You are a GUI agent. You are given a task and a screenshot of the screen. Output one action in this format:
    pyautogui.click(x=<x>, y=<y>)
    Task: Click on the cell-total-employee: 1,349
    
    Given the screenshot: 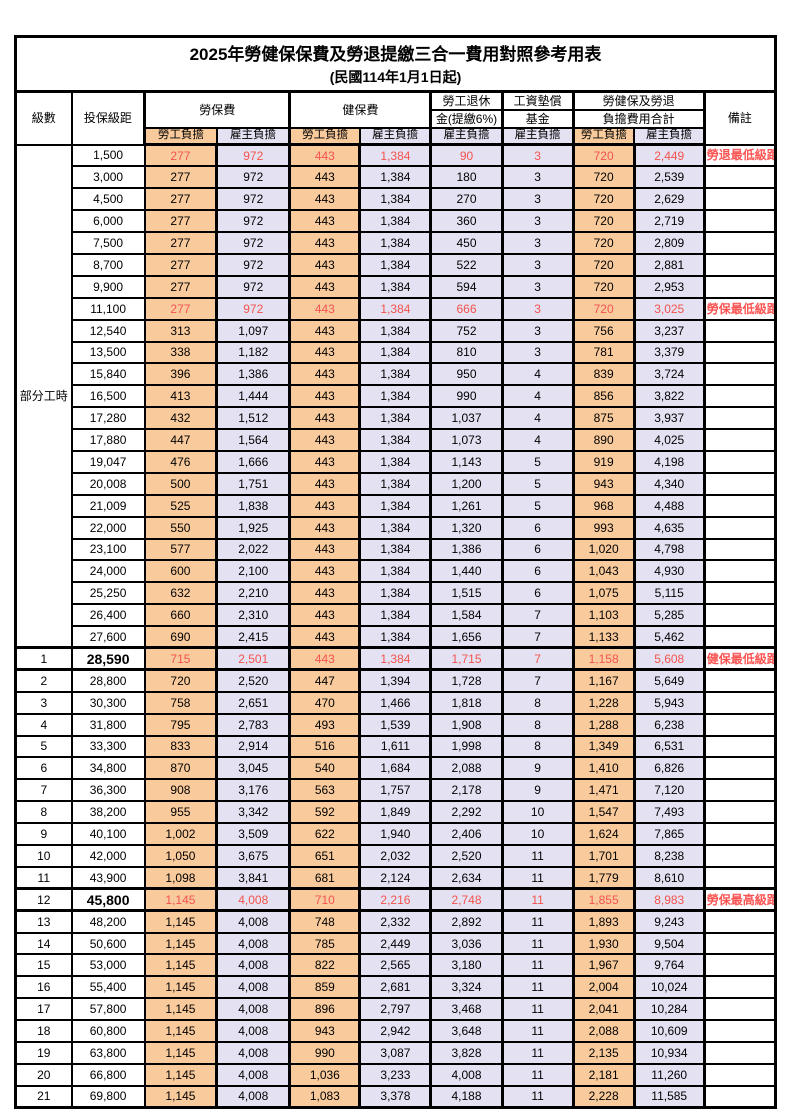 What is the action you would take?
    pyautogui.click(x=603, y=746)
    